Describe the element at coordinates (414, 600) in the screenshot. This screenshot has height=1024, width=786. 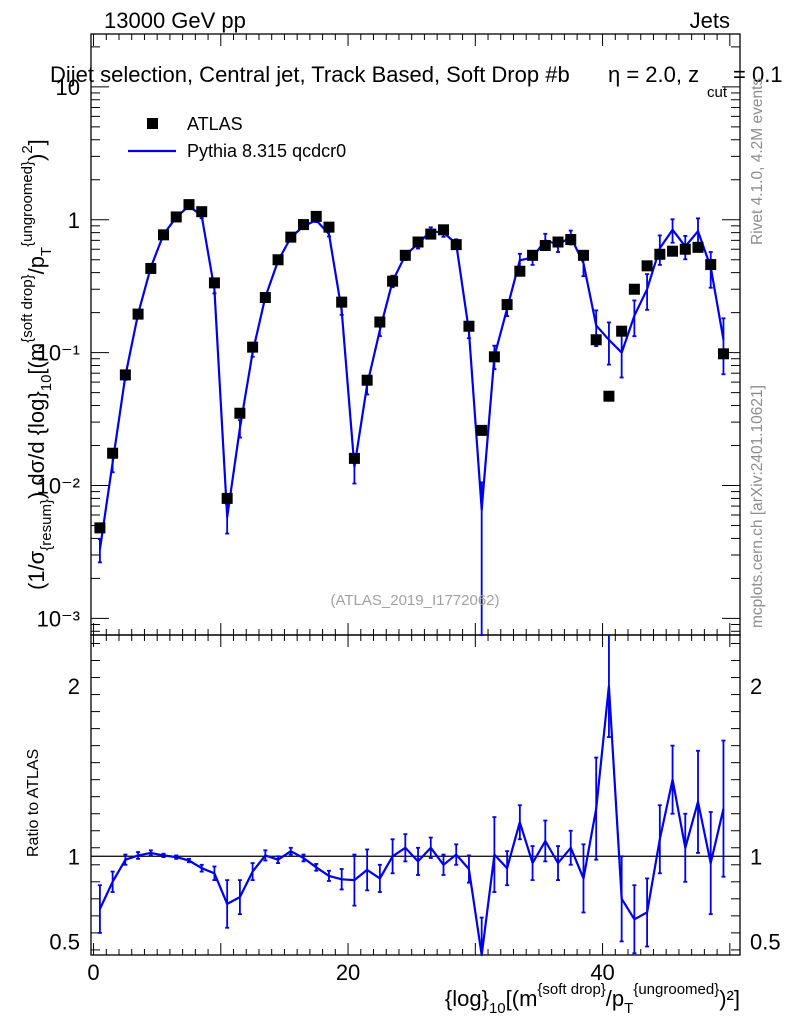
I see `analysis-watermark: (ATLAS_2019_I1772062)` at that location.